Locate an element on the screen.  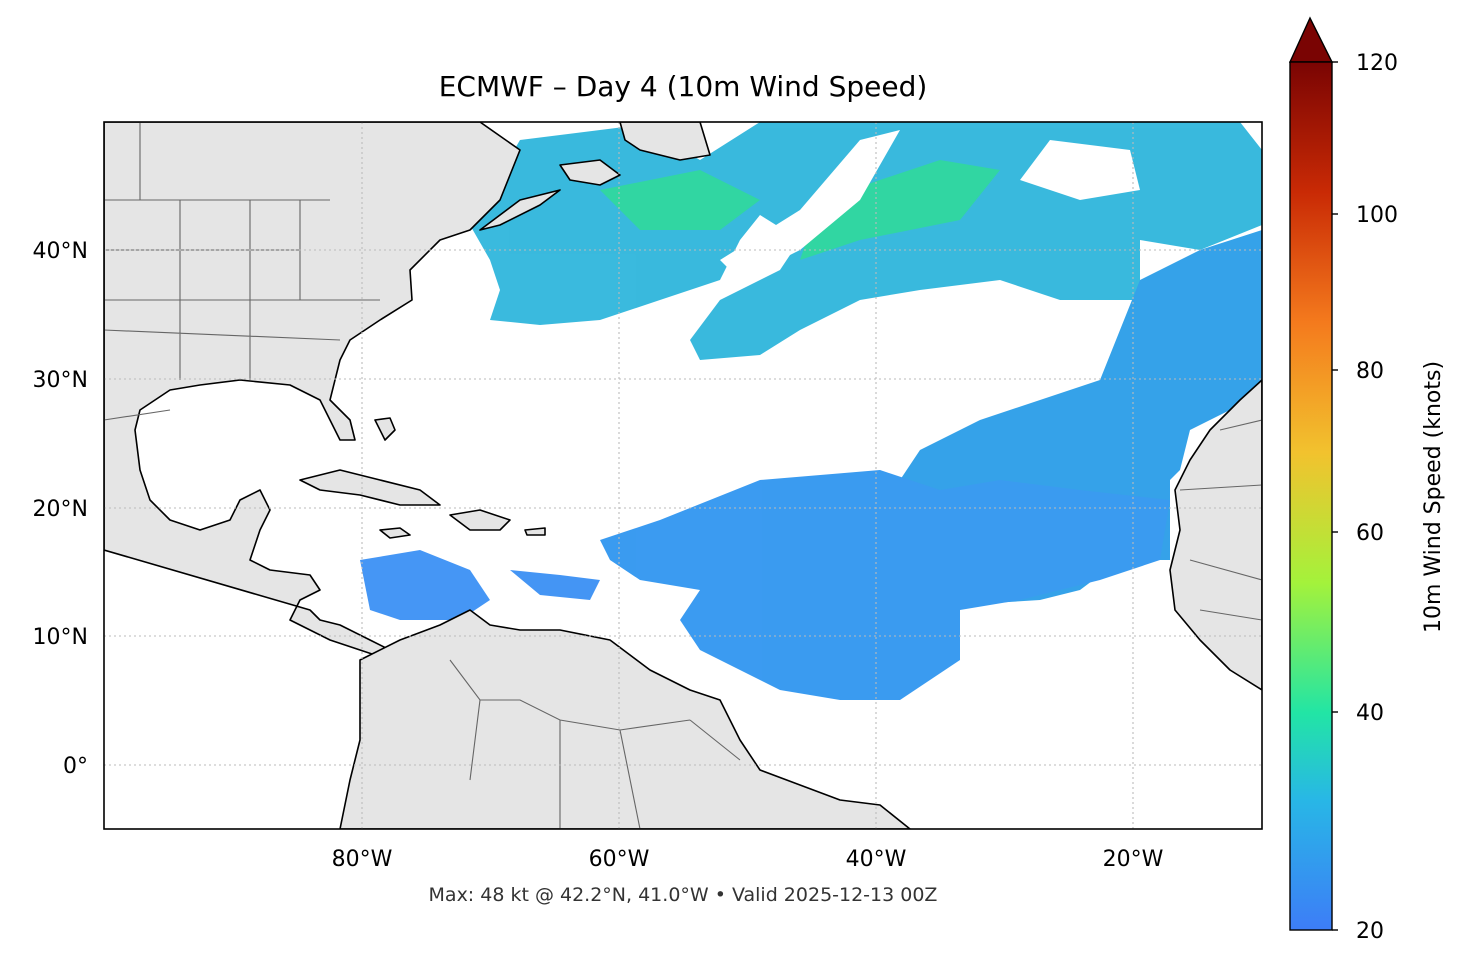
colorbar-tick-label: 20 is located at coordinates (1370, 931).